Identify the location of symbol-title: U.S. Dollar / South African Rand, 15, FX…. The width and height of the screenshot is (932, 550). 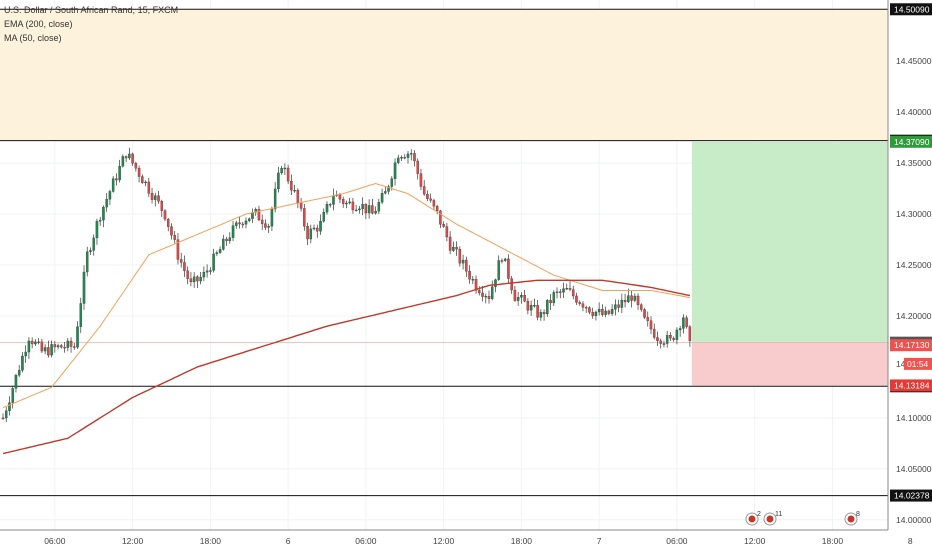
(91, 10).